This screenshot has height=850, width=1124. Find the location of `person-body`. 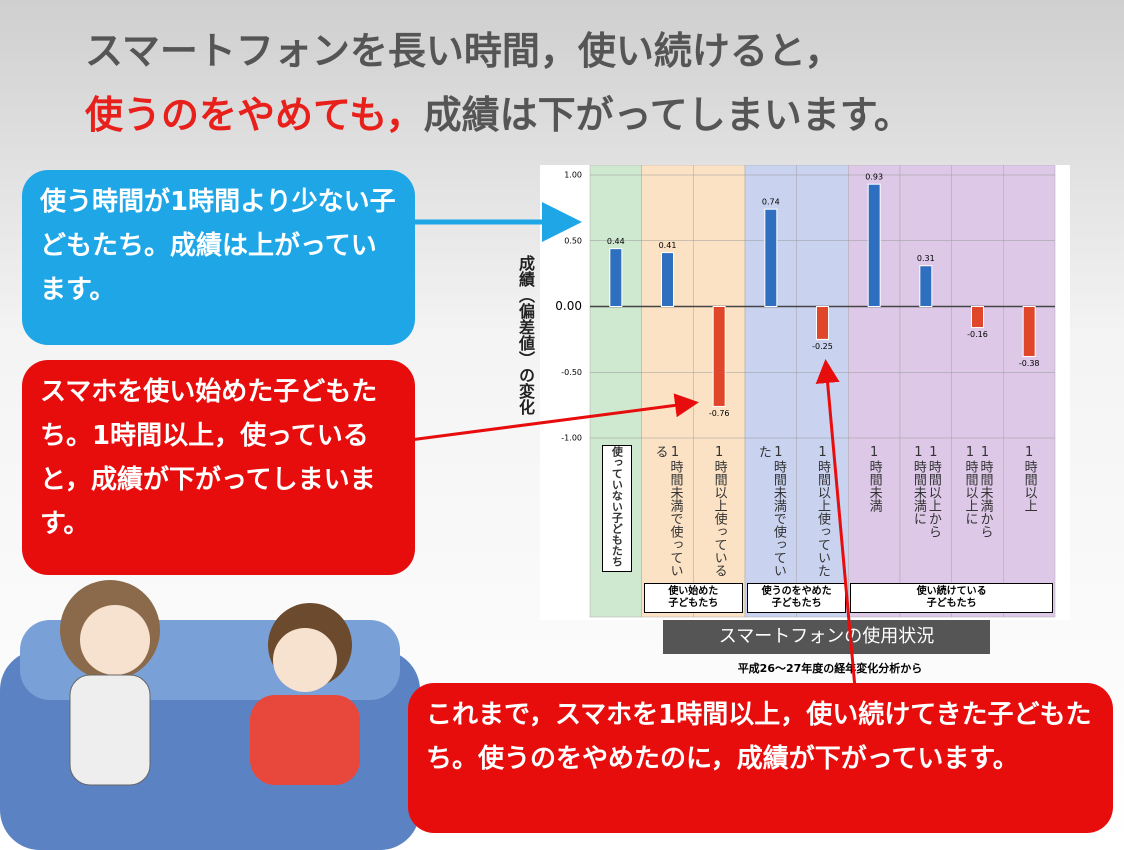

person-body is located at coordinates (110, 730).